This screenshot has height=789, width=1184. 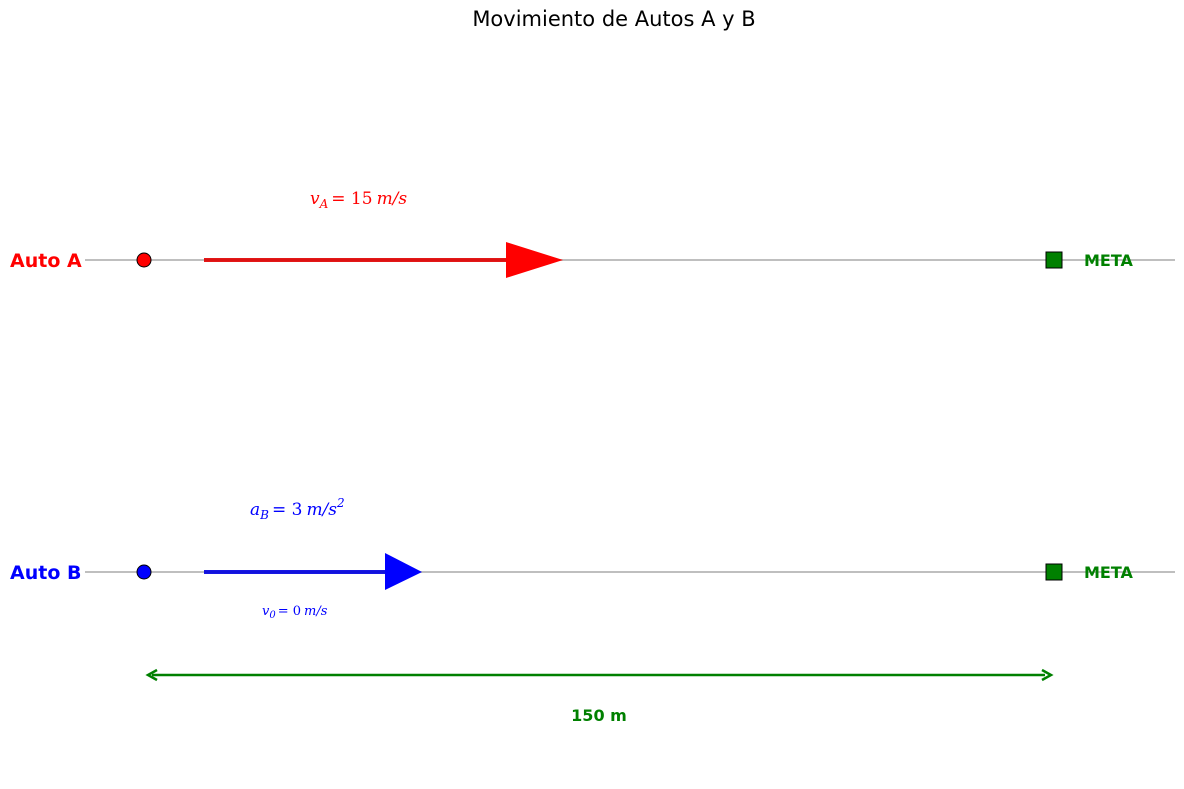 What do you see at coordinates (1047, 675) in the screenshot?
I see `distance-arrow-right-head` at bounding box center [1047, 675].